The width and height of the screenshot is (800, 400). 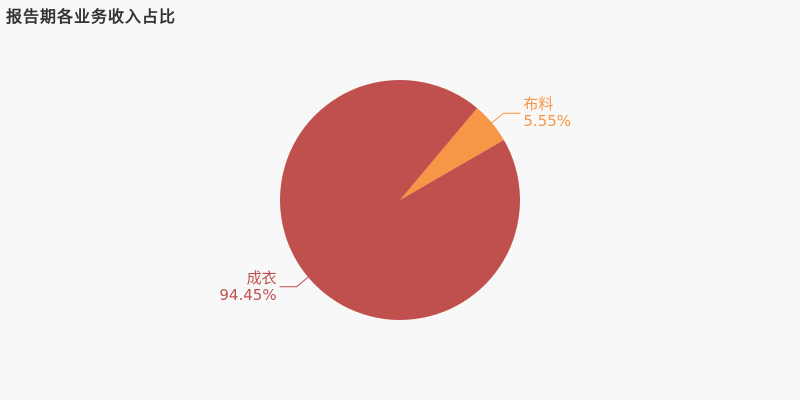 What do you see at coordinates (91, 16) in the screenshot?
I see `chart-title: 报告期各业务收入占比` at bounding box center [91, 16].